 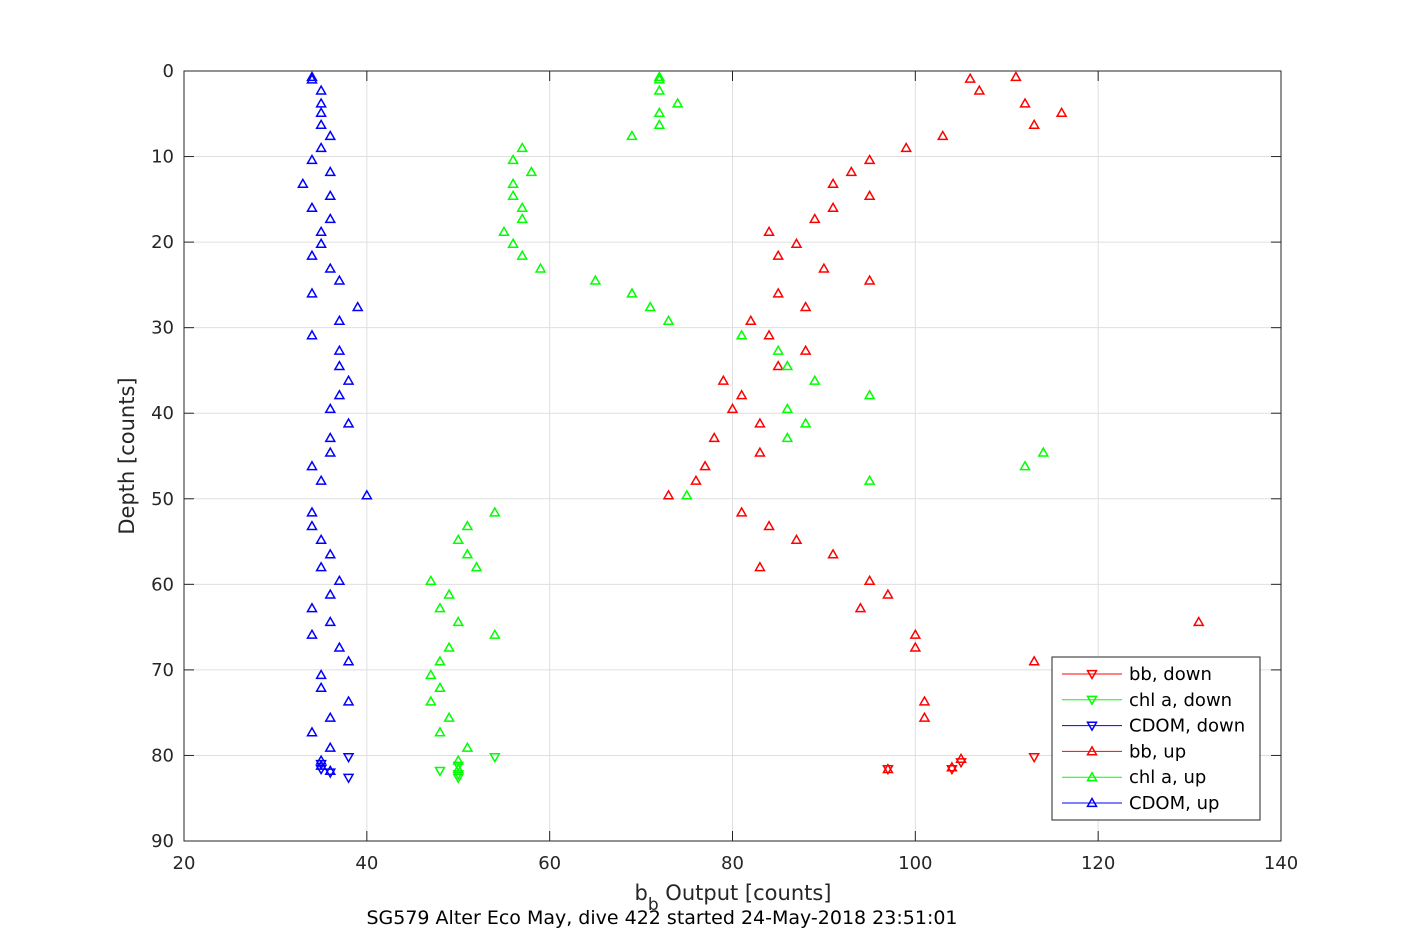 I want to click on y-tick-label: 40, so click(x=162, y=413).